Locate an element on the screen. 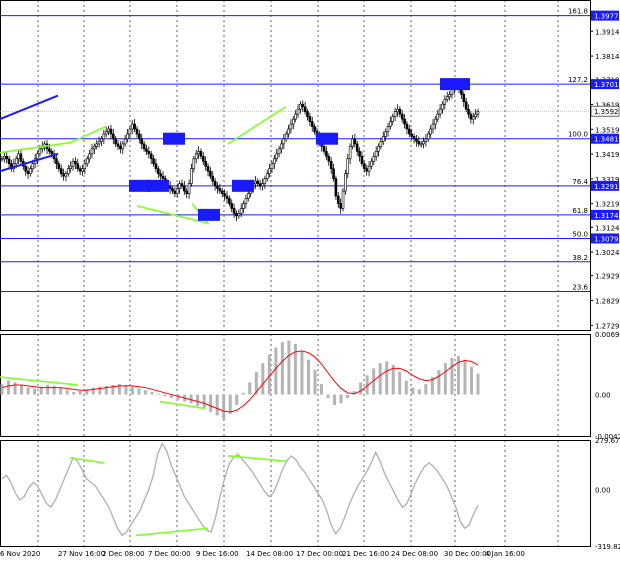 Image resolution: width=620 pixels, height=567 pixels. price-tick-label: 1.3319 is located at coordinates (607, 180).